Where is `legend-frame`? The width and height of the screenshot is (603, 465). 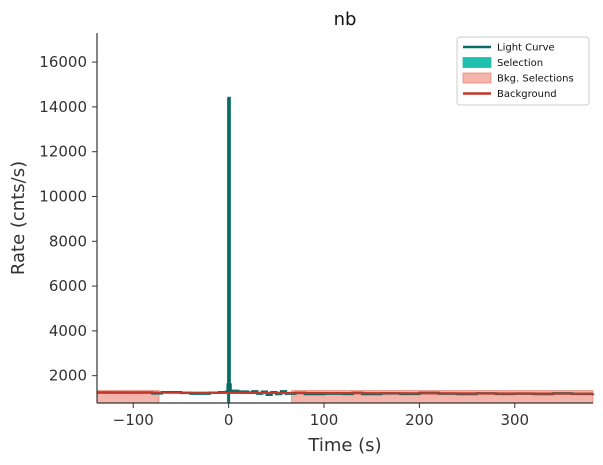
legend-frame is located at coordinates (523, 71).